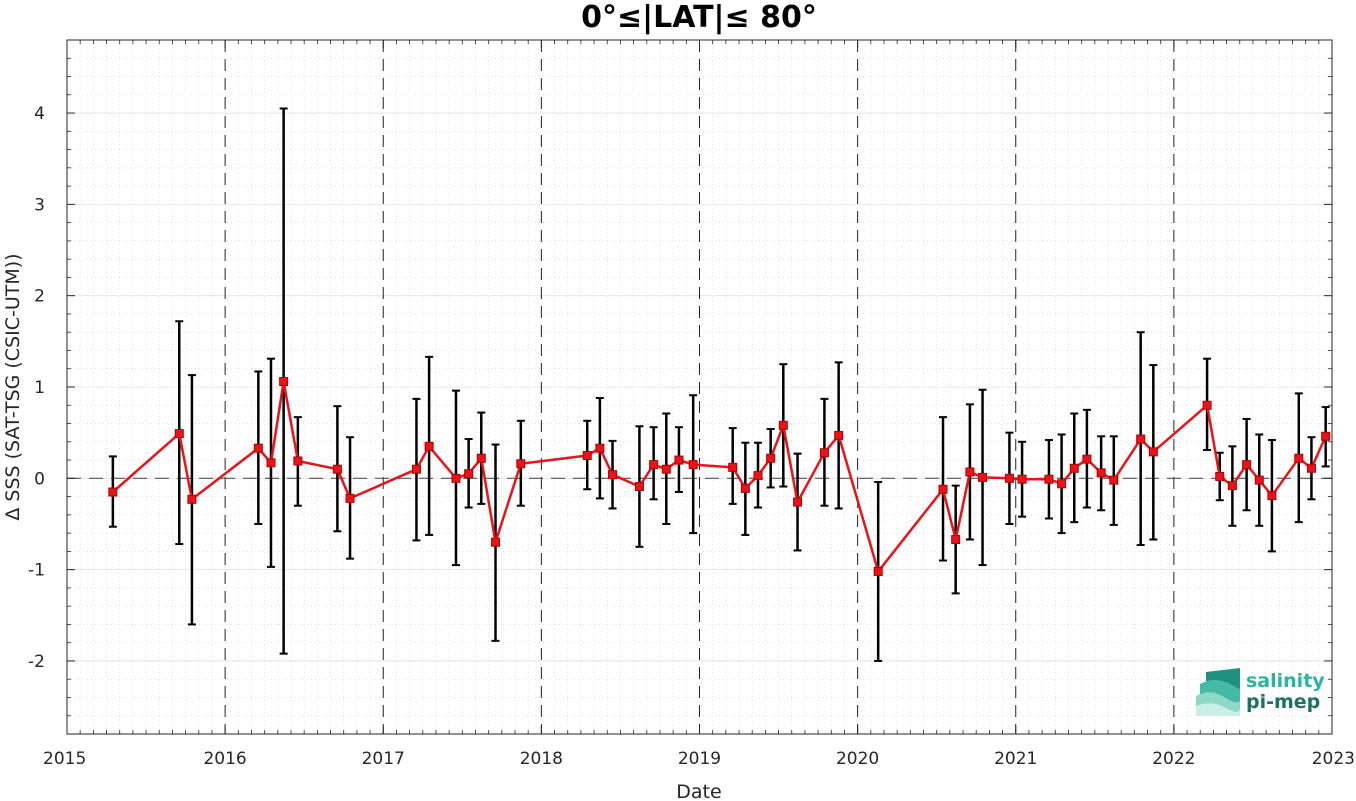 Image resolution: width=1356 pixels, height=801 pixels. I want to click on y-tick-labels: -2 -1 0 1 2 3 4, so click(36, 388).